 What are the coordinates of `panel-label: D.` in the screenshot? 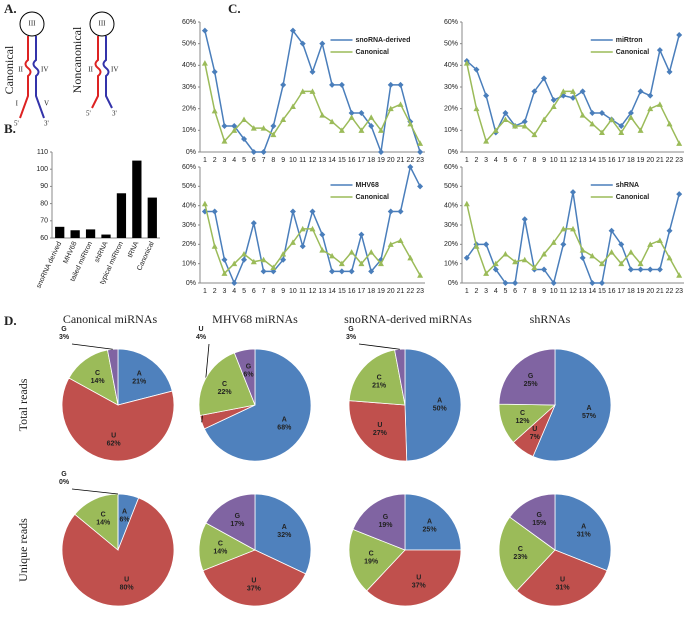 It's located at (10, 320).